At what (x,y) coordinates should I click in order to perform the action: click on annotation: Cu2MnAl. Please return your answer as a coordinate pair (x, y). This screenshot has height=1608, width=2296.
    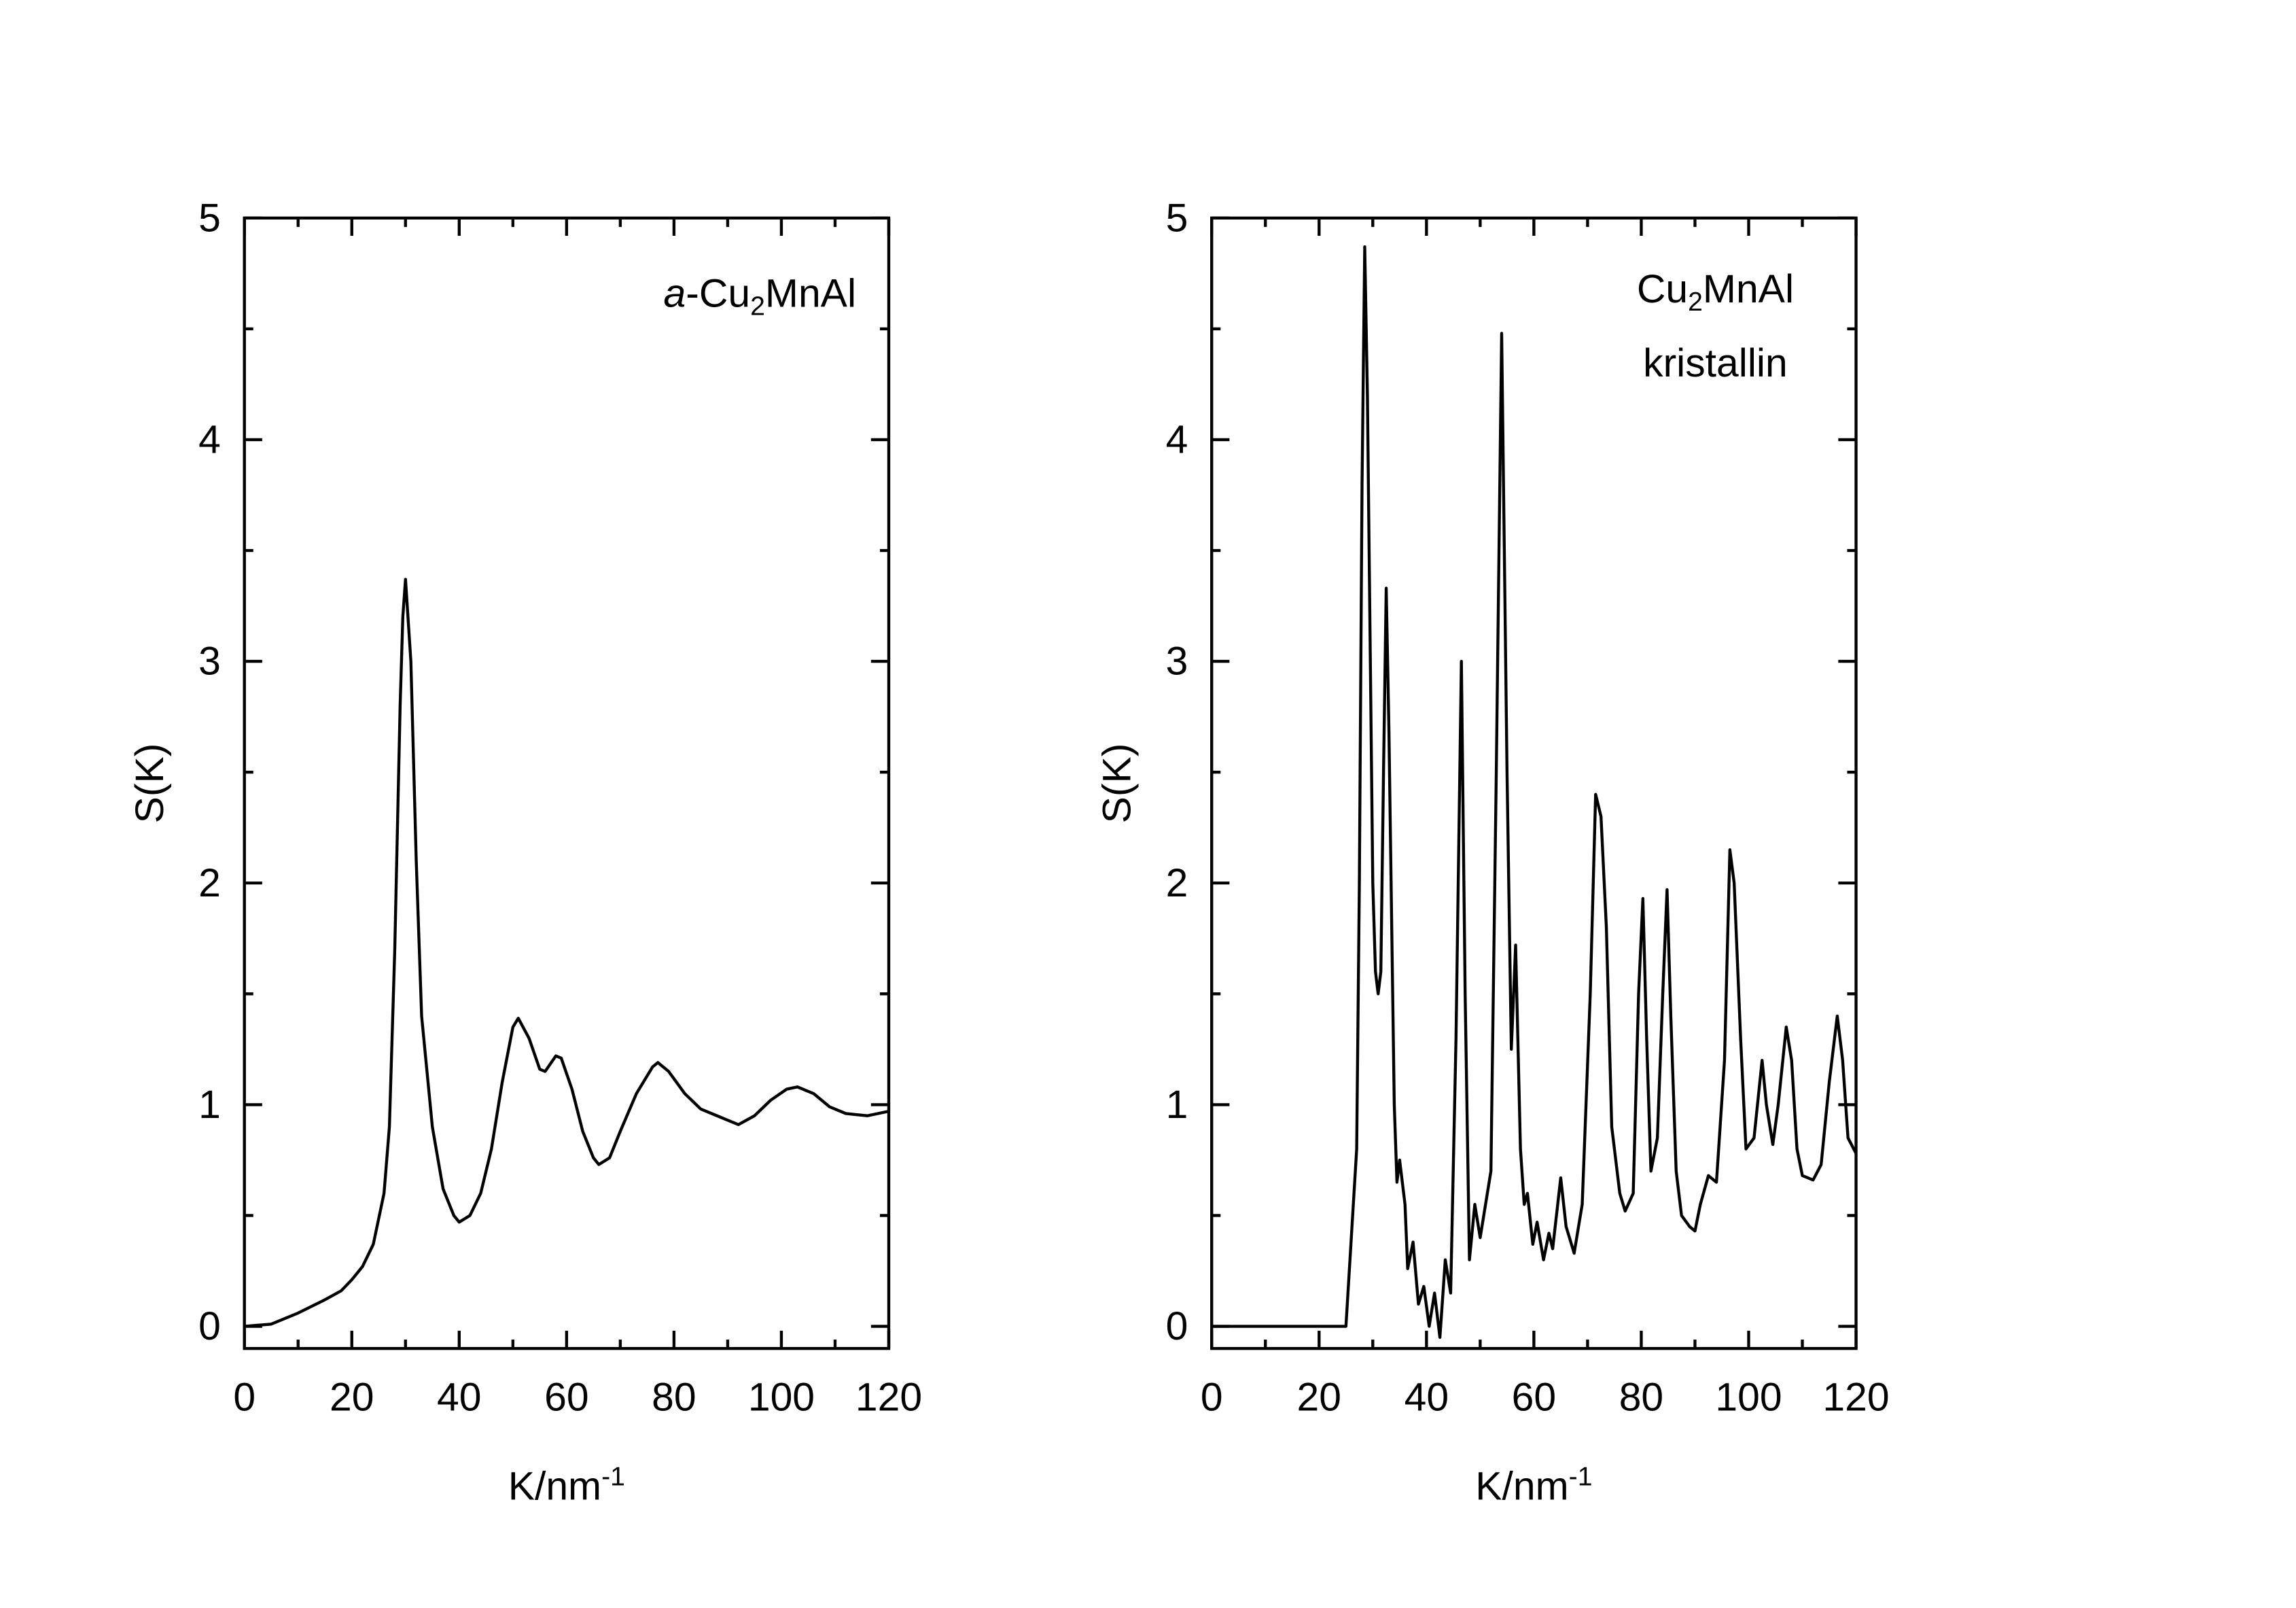
    Looking at the image, I should click on (1715, 292).